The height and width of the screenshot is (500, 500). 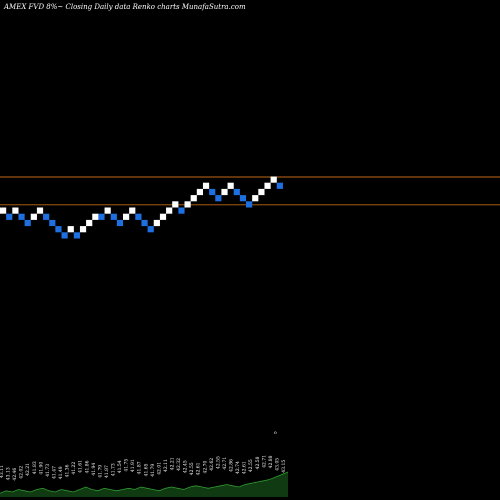 I want to click on price-marker: o, so click(x=275, y=433).